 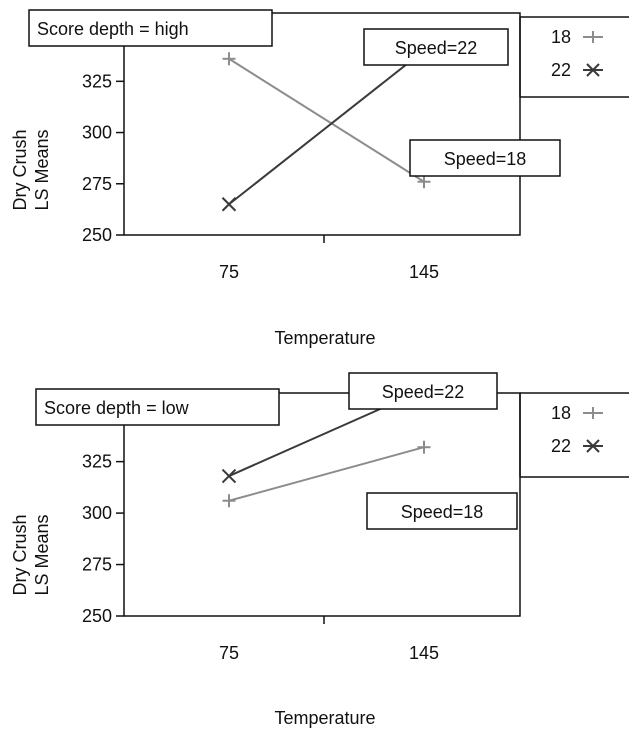 I want to click on panel-label: Score depth = high, so click(x=113, y=29).